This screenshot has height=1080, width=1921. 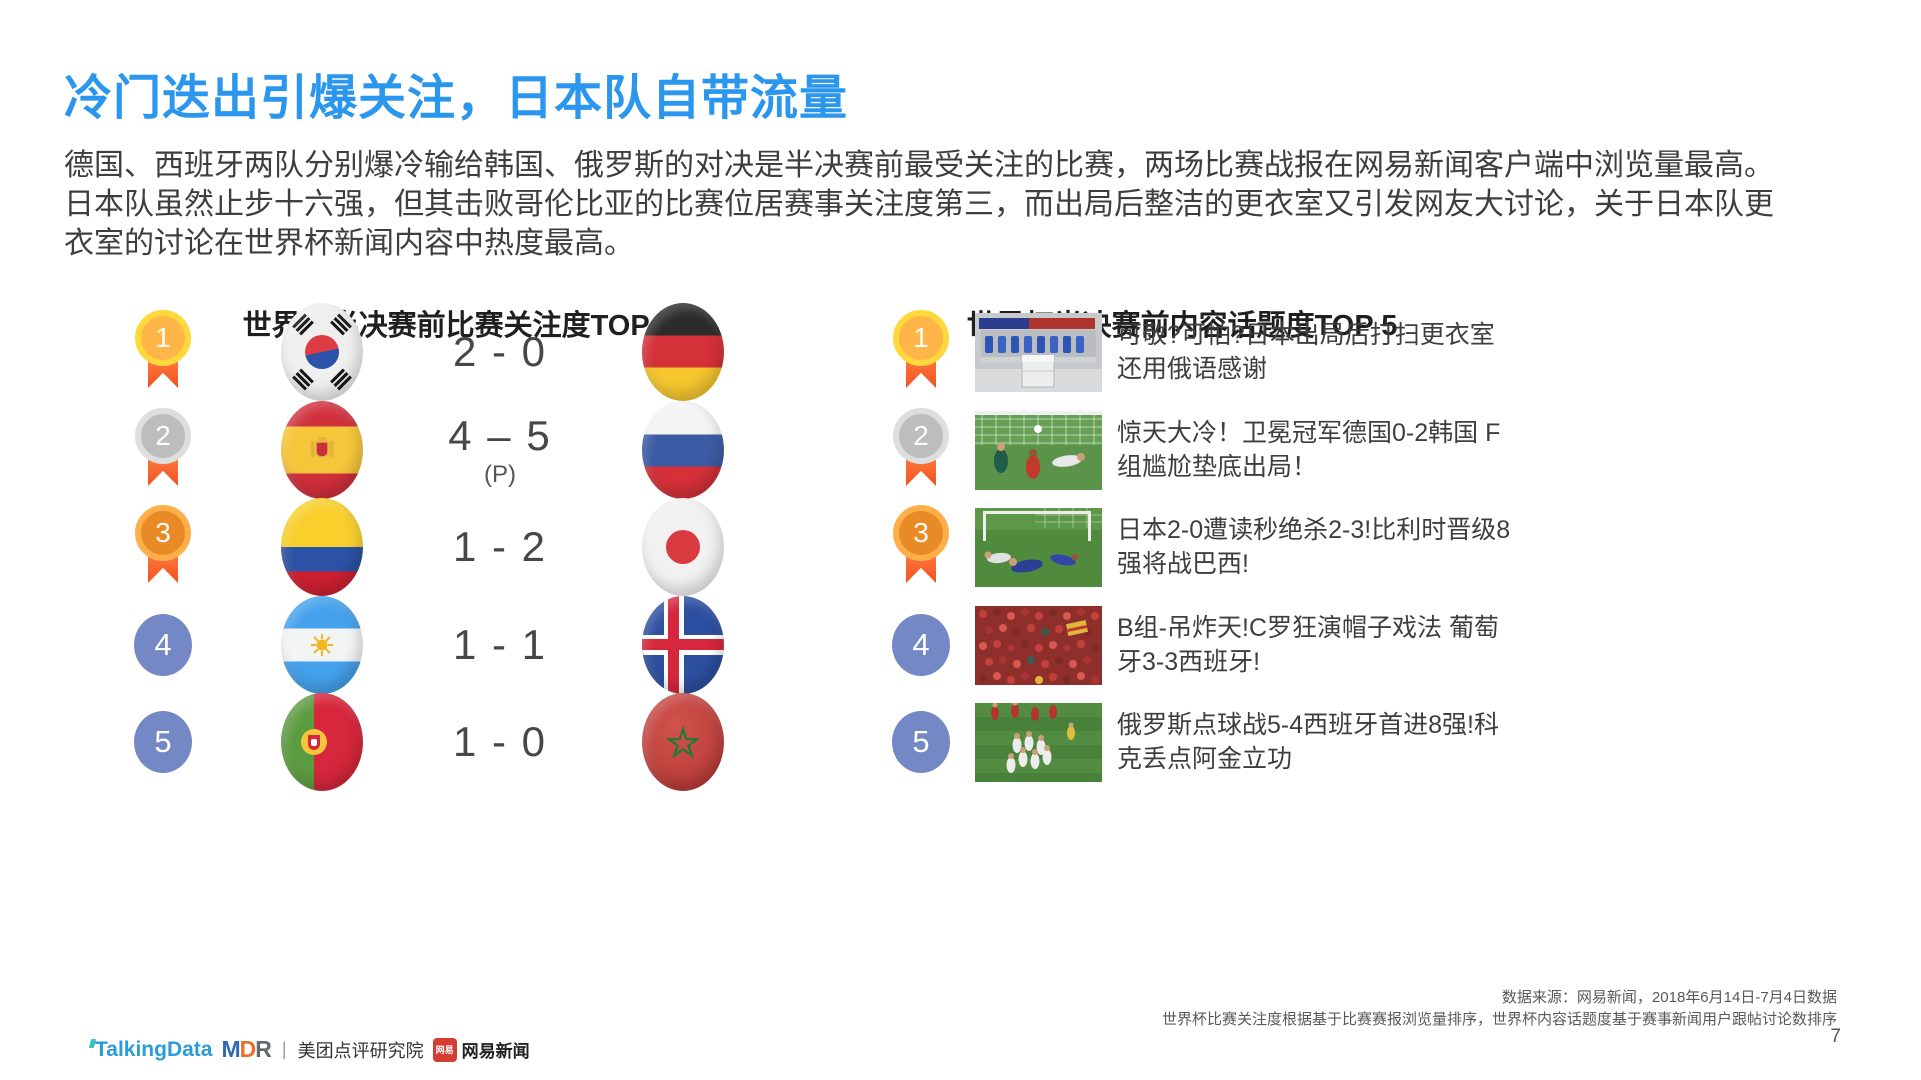 What do you see at coordinates (683, 742) in the screenshot?
I see `flag-morocco-icon` at bounding box center [683, 742].